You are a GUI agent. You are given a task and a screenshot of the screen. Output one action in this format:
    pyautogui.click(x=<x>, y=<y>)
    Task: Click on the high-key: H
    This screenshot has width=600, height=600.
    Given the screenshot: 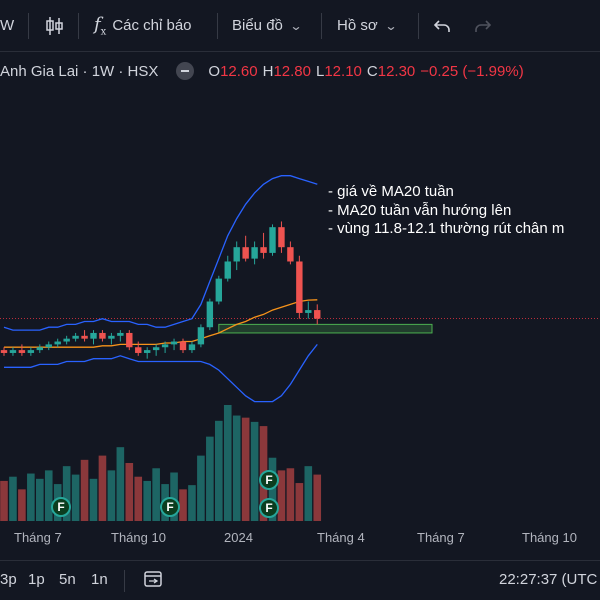 What is the action you would take?
    pyautogui.click(x=268, y=71)
    